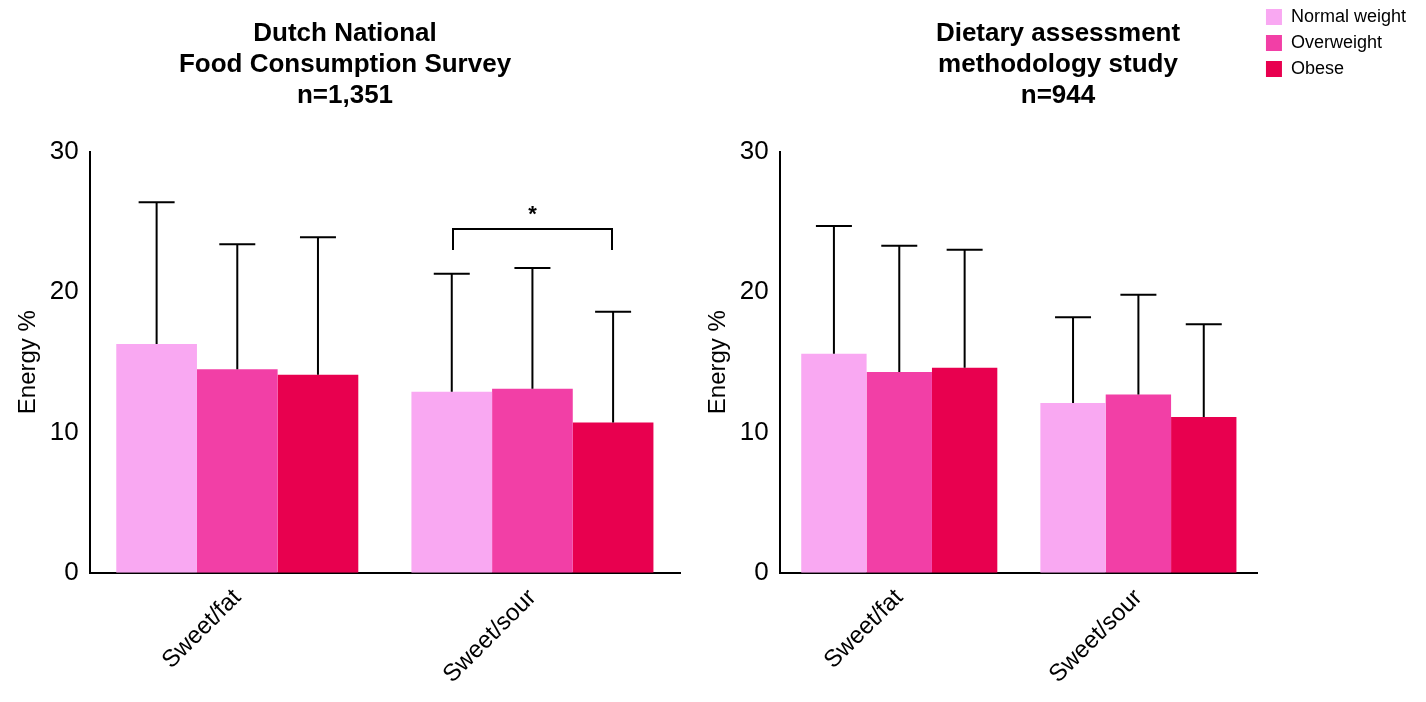 The height and width of the screenshot is (702, 1426). I want to click on chart-subtitle: n=944, so click(1058, 94).